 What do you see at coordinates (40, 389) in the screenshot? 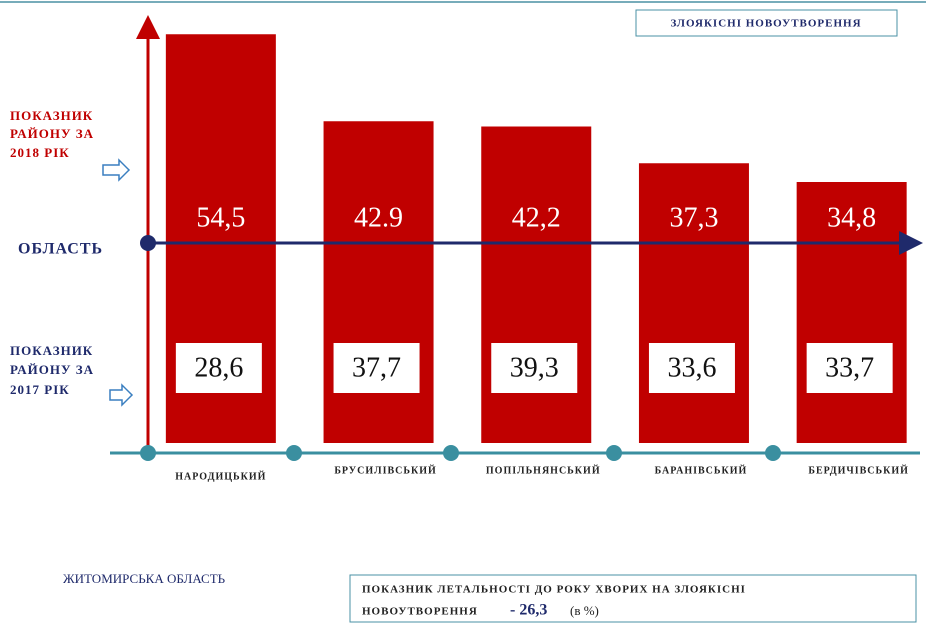
I see `legend-label: 2017 РІК` at bounding box center [40, 389].